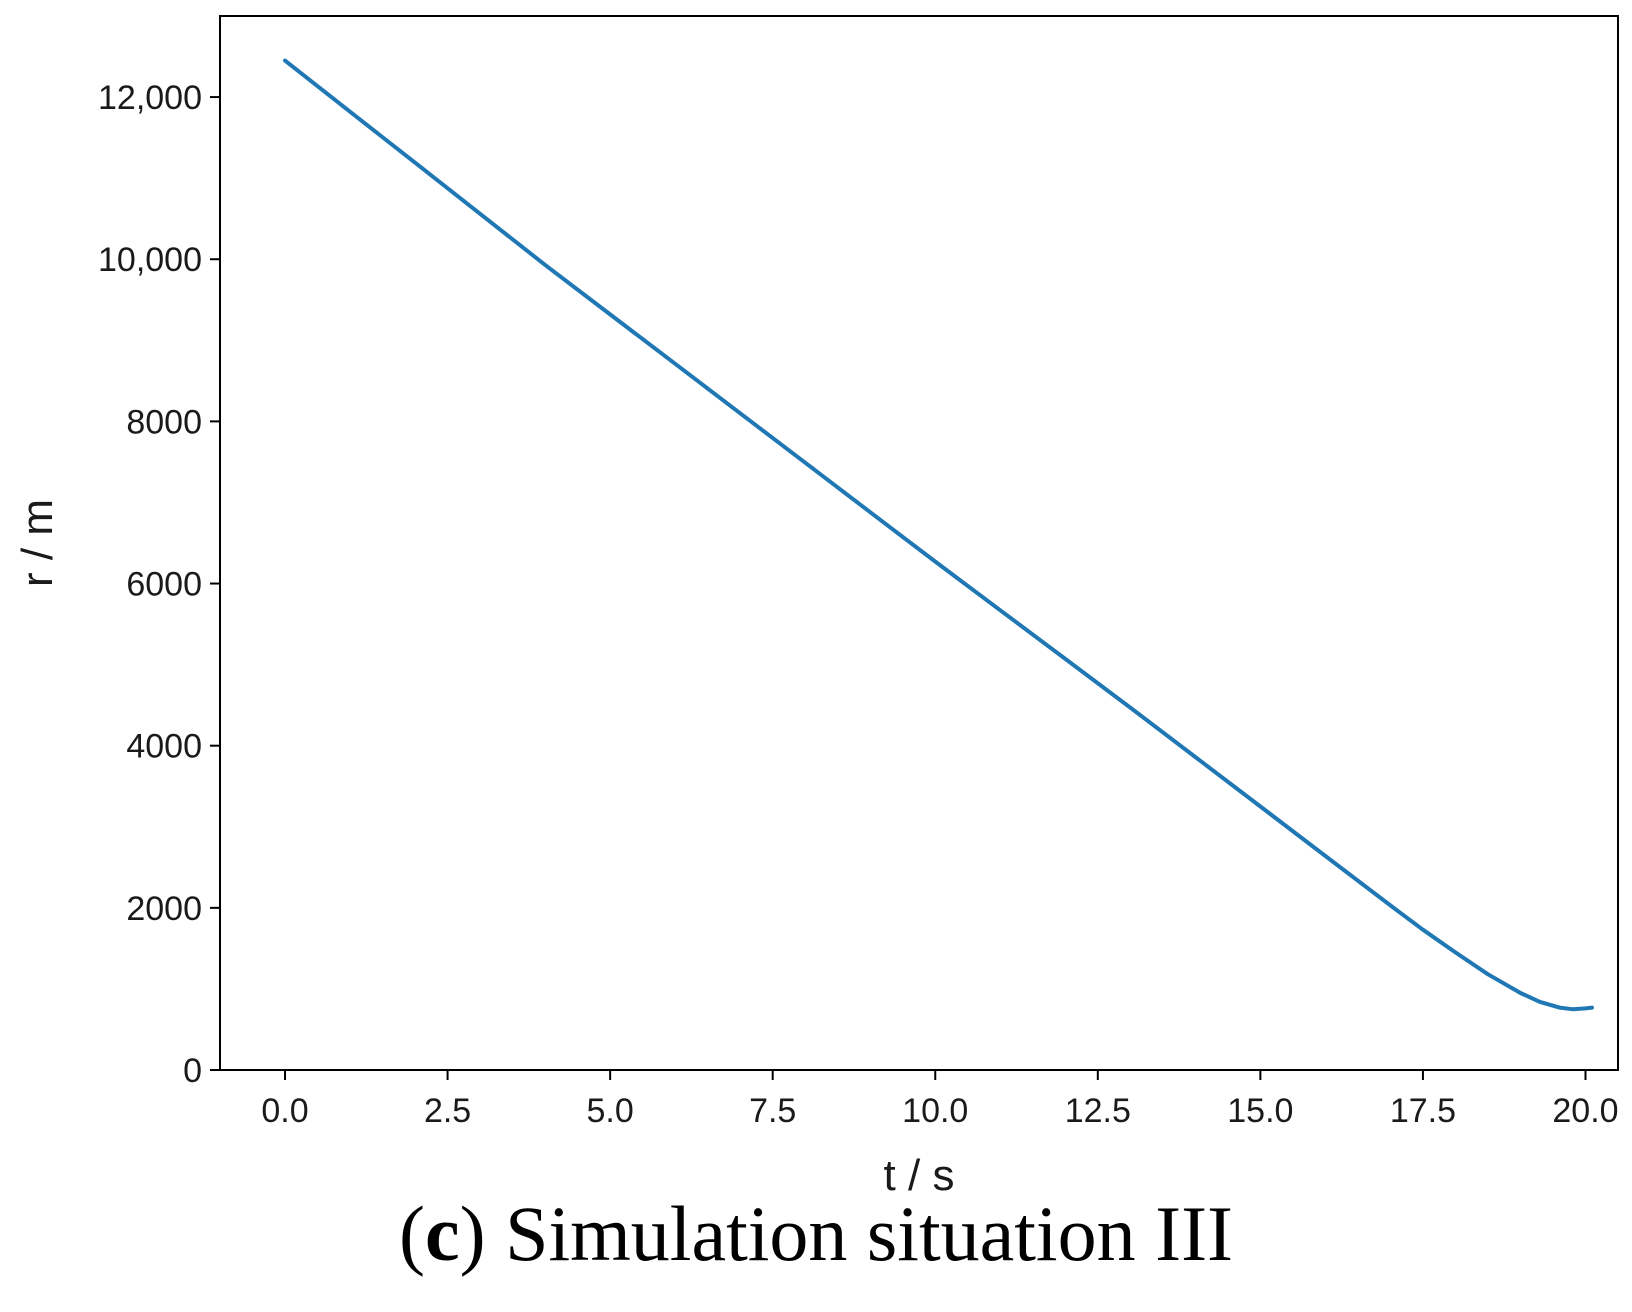  I want to click on x-tick-label: 20.0, so click(1585, 1111).